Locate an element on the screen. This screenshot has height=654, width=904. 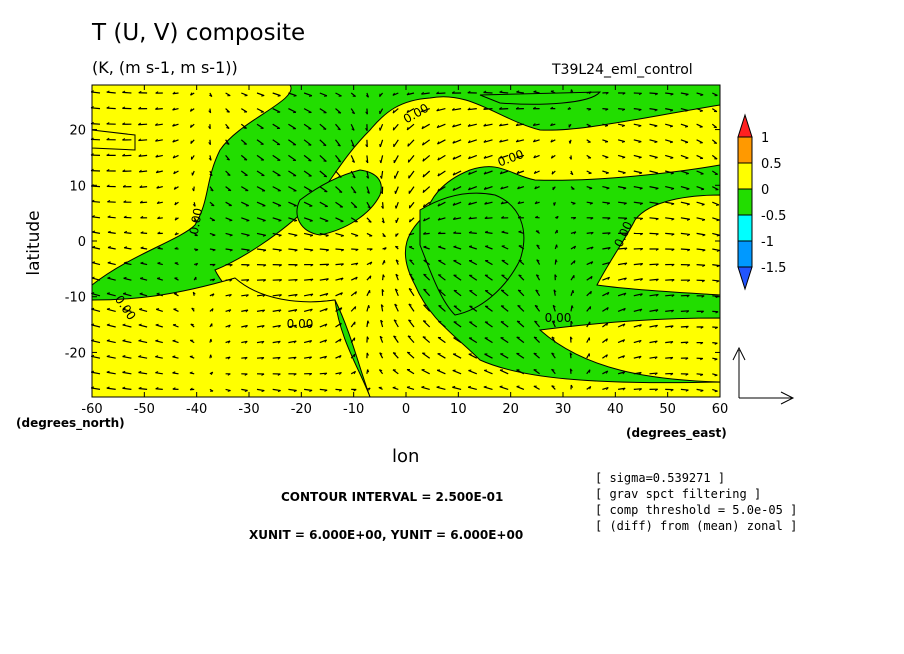
x-axis-unit: (degrees_east) is located at coordinates (676, 433).